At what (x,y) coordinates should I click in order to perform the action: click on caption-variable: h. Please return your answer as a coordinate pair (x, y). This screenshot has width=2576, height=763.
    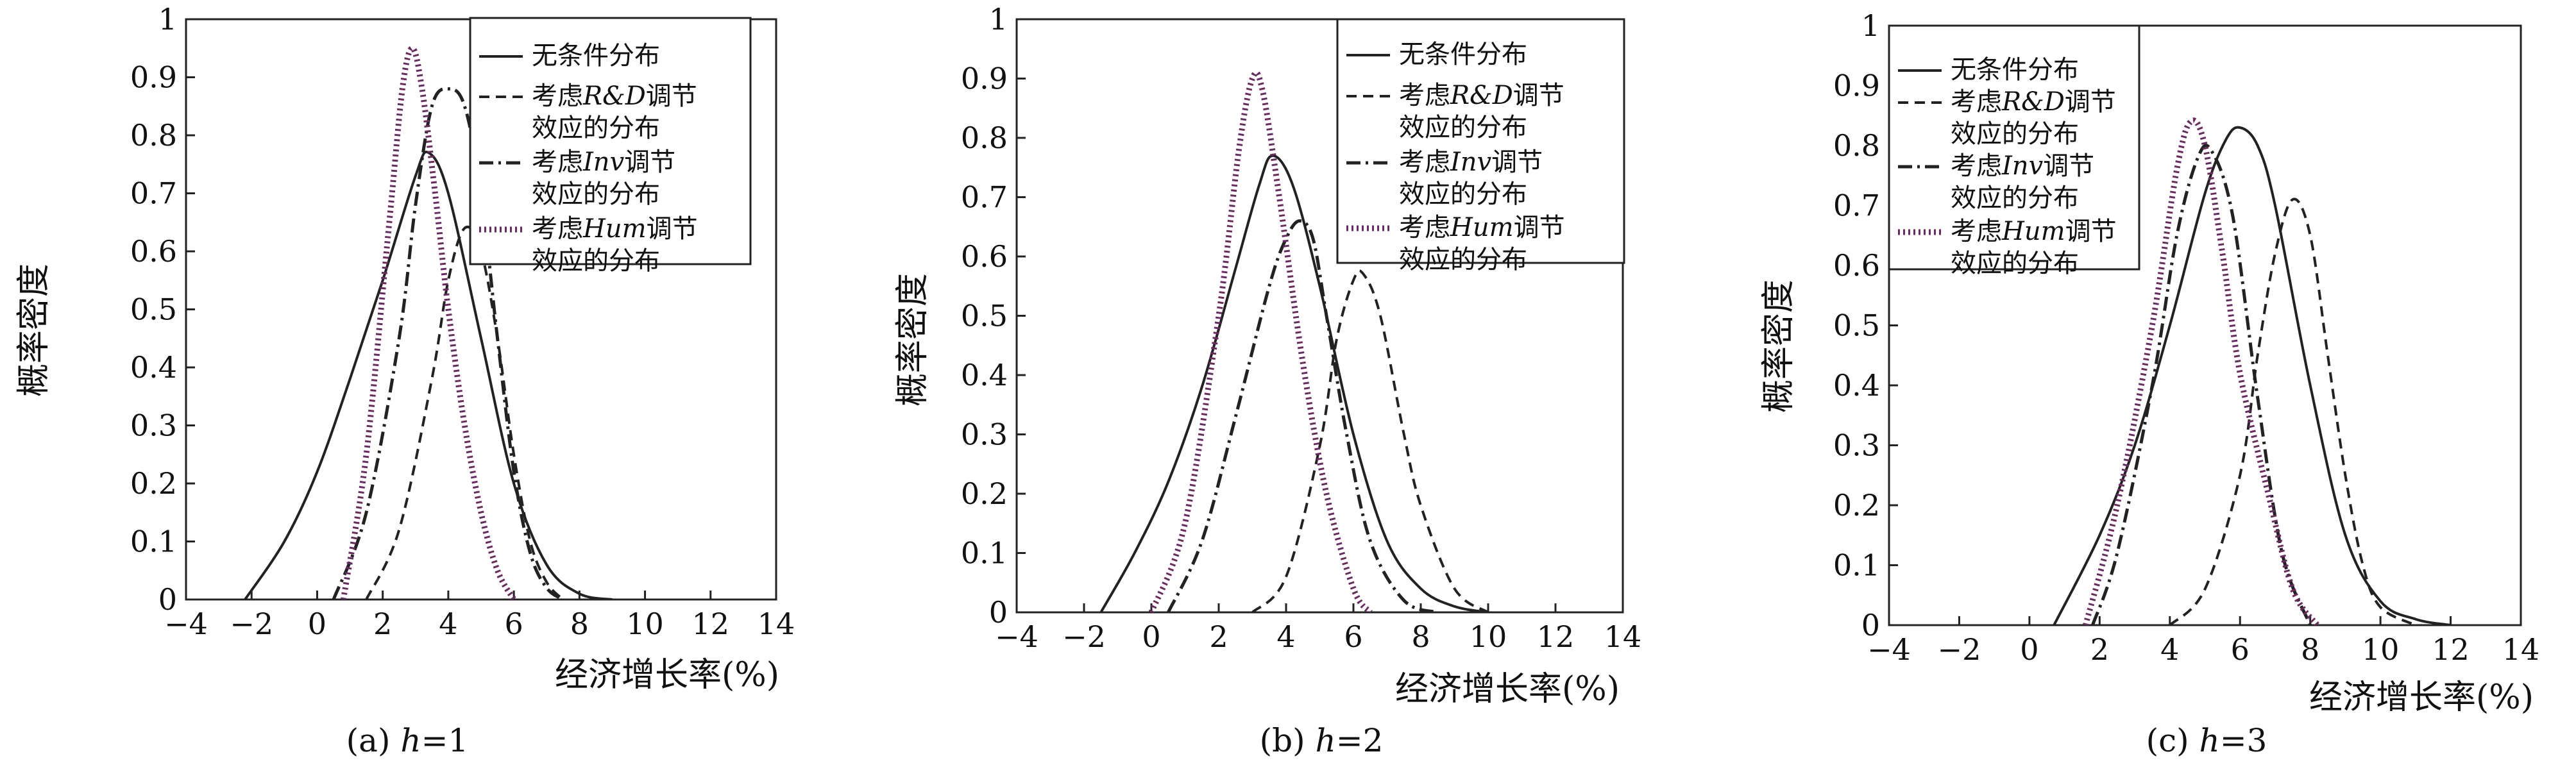
    Looking at the image, I should click on (2209, 740).